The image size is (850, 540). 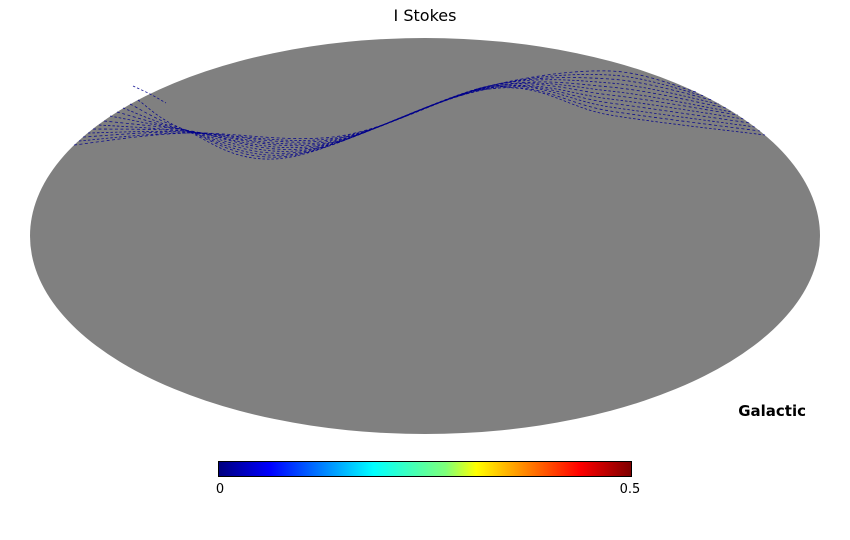 What do you see at coordinates (425, 15) in the screenshot?
I see `figure-title: I Stokes` at bounding box center [425, 15].